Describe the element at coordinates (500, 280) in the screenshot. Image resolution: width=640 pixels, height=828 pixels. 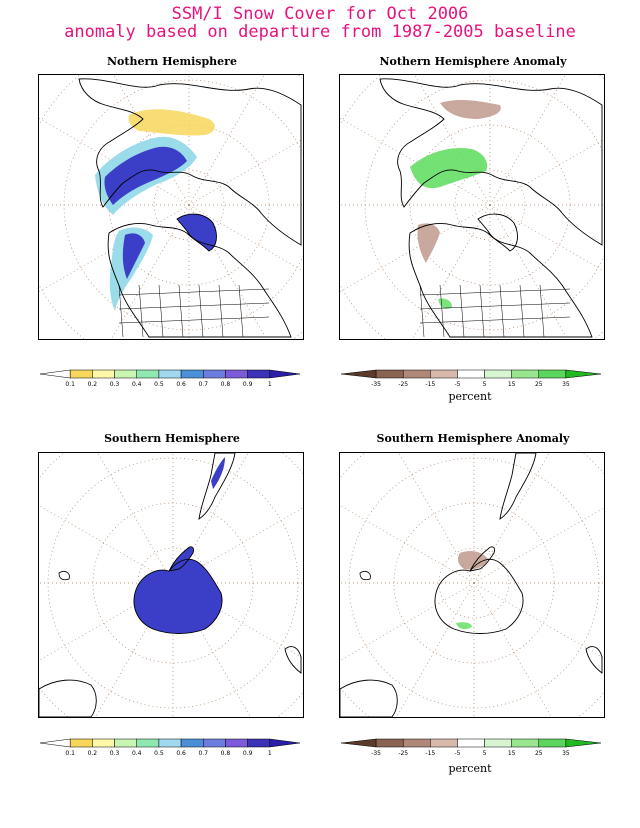
I see `coastline-north-america` at that location.